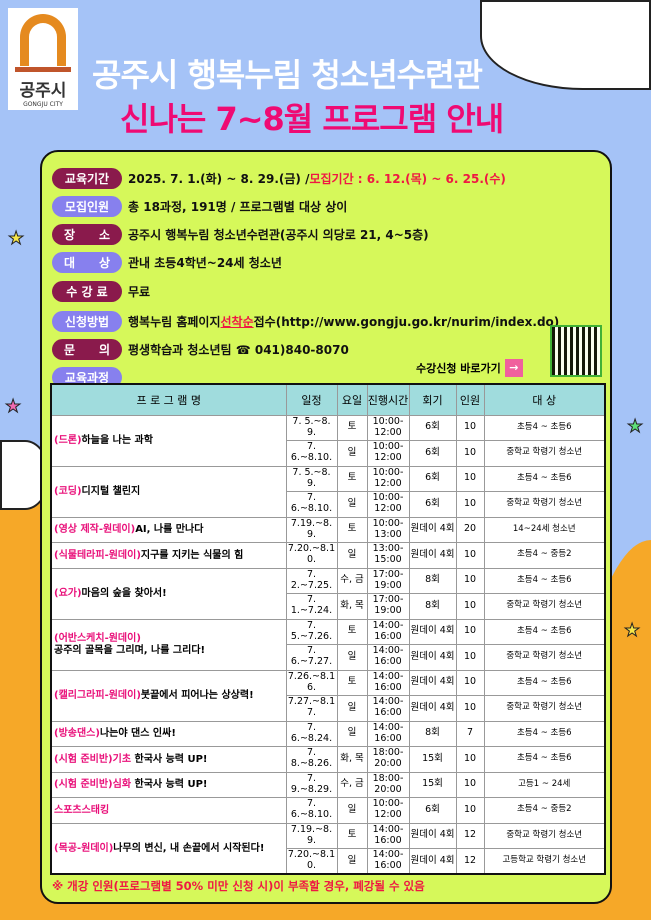 The image size is (651, 920). What do you see at coordinates (87, 206) in the screenshot?
I see `info-label: 모집인원` at bounding box center [87, 206].